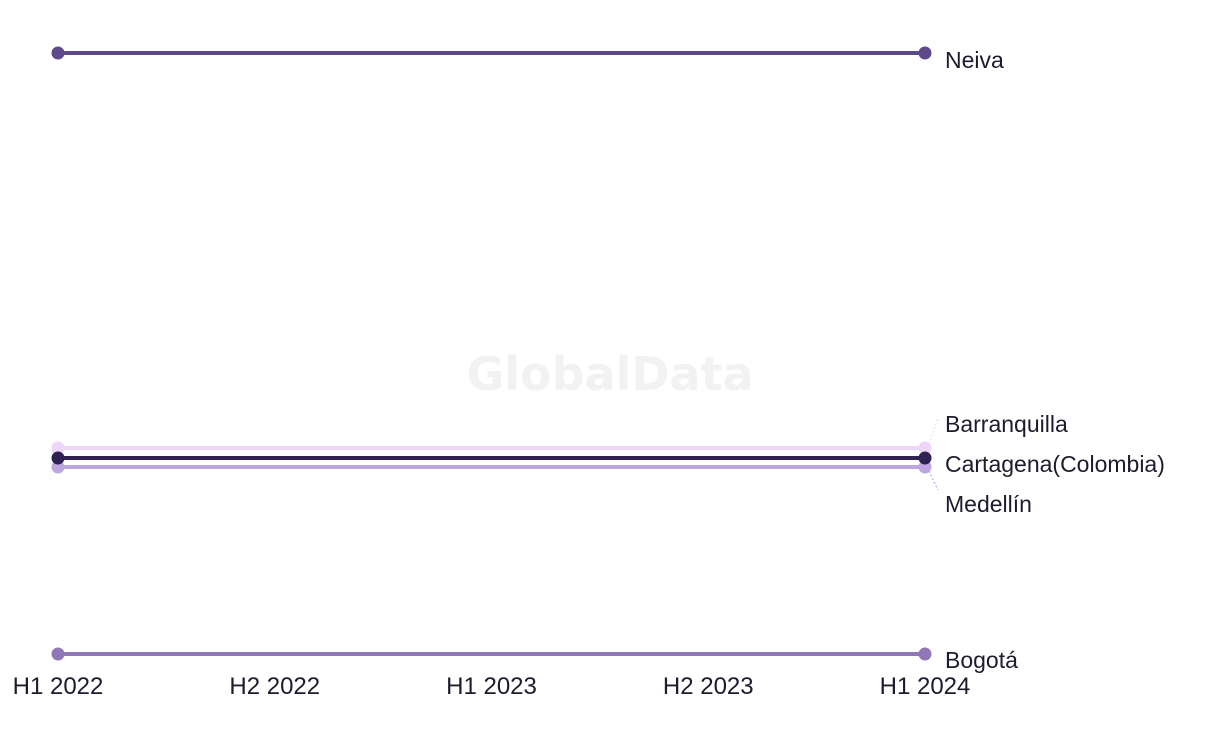  What do you see at coordinates (1006, 424) in the screenshot?
I see `series-label-barranquilla: Barranquilla` at bounding box center [1006, 424].